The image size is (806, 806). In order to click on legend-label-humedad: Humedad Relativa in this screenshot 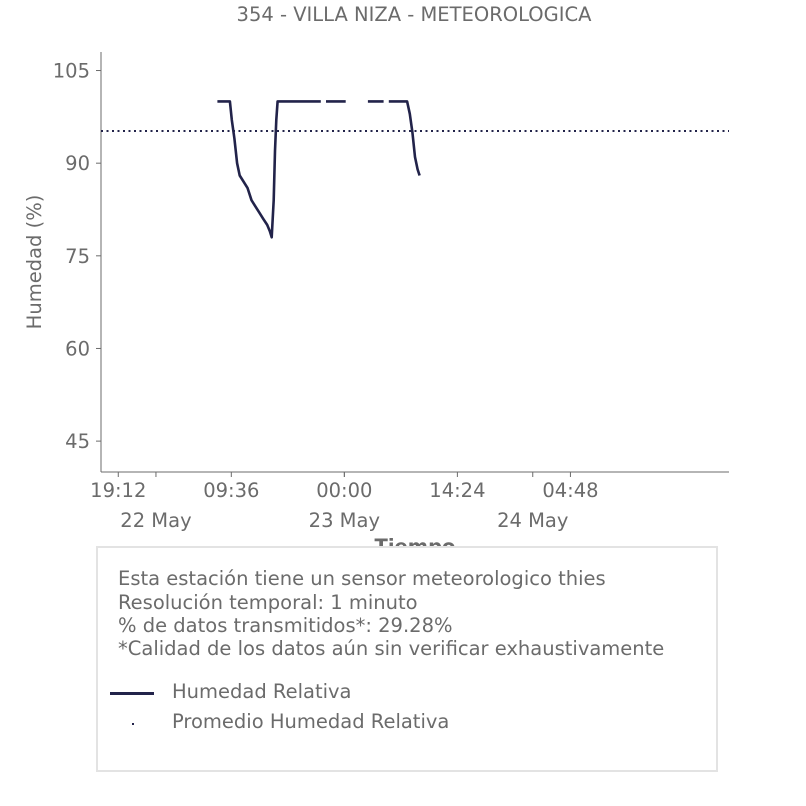, I will do `click(262, 691)`.